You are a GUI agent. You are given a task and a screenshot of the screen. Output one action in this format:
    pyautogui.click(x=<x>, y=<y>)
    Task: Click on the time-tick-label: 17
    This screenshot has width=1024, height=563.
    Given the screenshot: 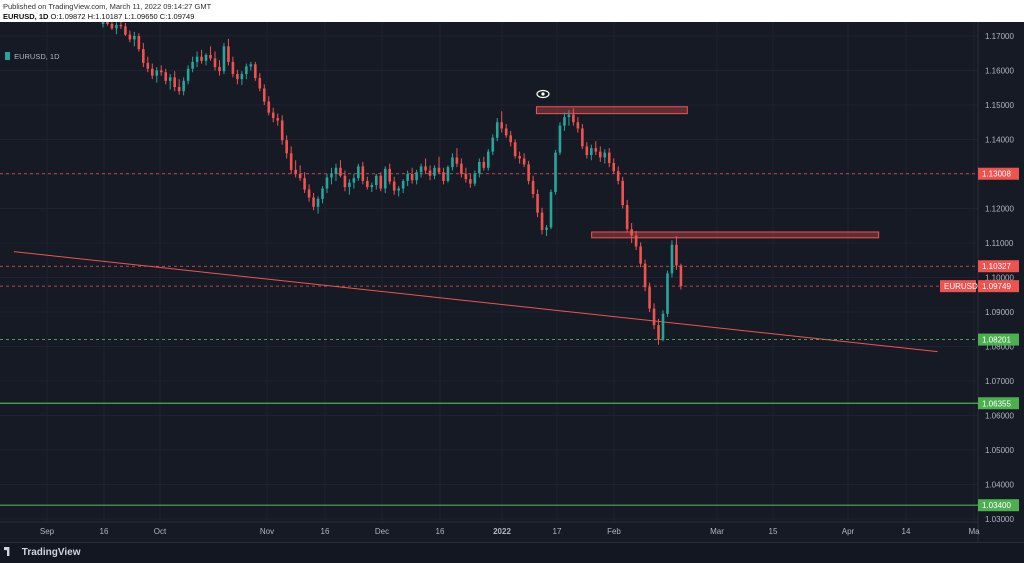 What is the action you would take?
    pyautogui.click(x=557, y=531)
    